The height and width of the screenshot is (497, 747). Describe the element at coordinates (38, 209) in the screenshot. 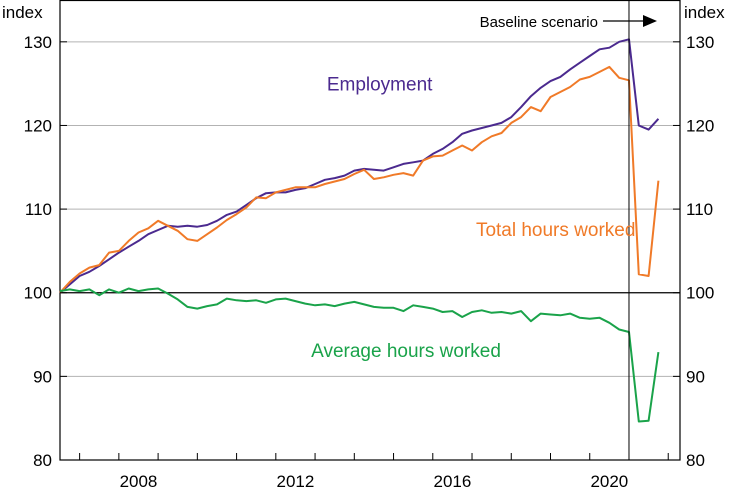

I see `left-tick-label-110: 110` at that location.